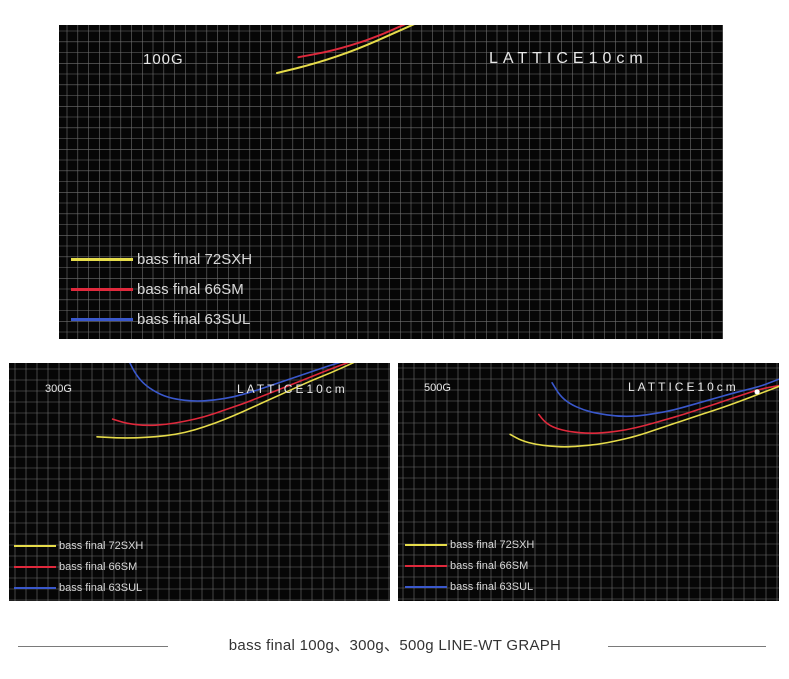 This screenshot has height=679, width=789. Describe the element at coordinates (757, 392) in the screenshot. I see `rod-tip-marker` at that location.